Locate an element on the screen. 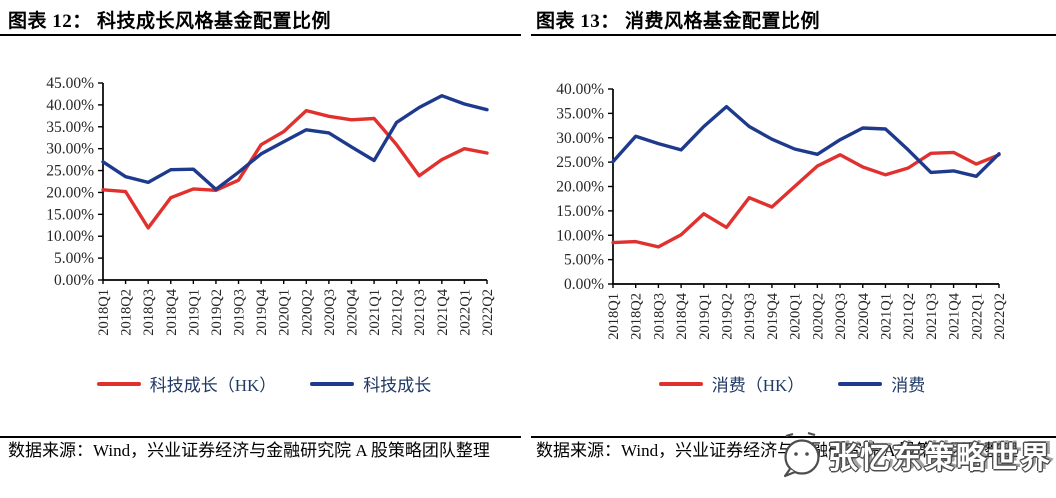  chart-legend: 科技成长（HK） 科技成长 is located at coordinates (264, 383).